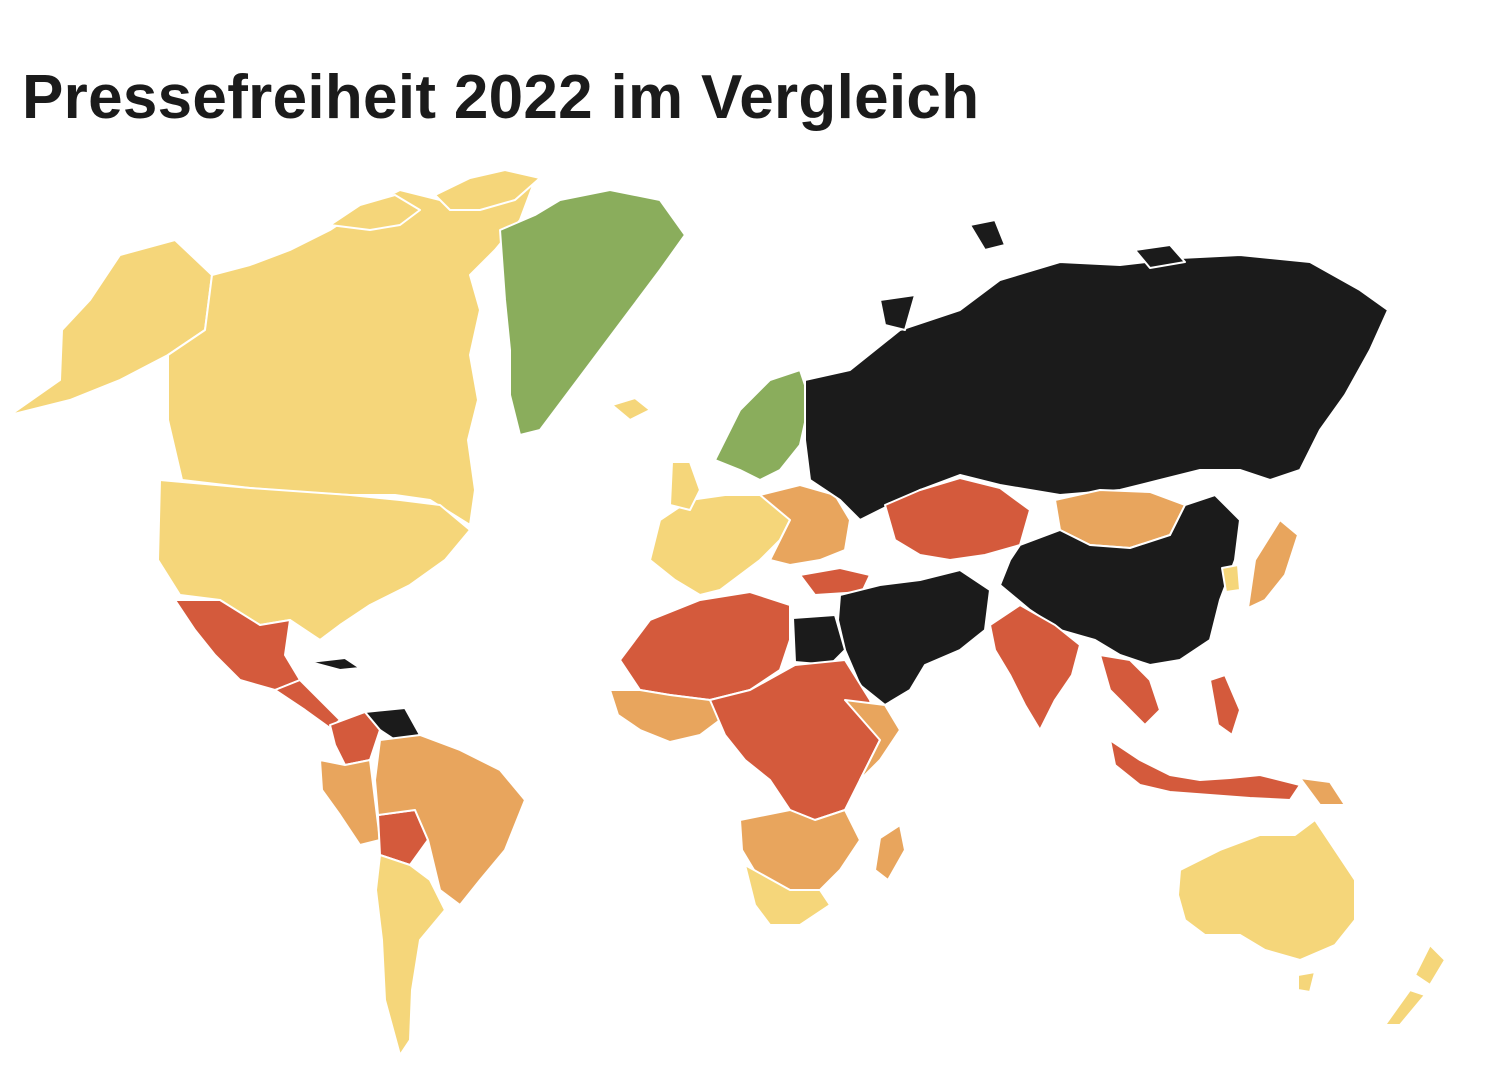 This screenshot has width=1486, height=1080. What do you see at coordinates (1225, 705) in the screenshot?
I see `region-philippines` at bounding box center [1225, 705].